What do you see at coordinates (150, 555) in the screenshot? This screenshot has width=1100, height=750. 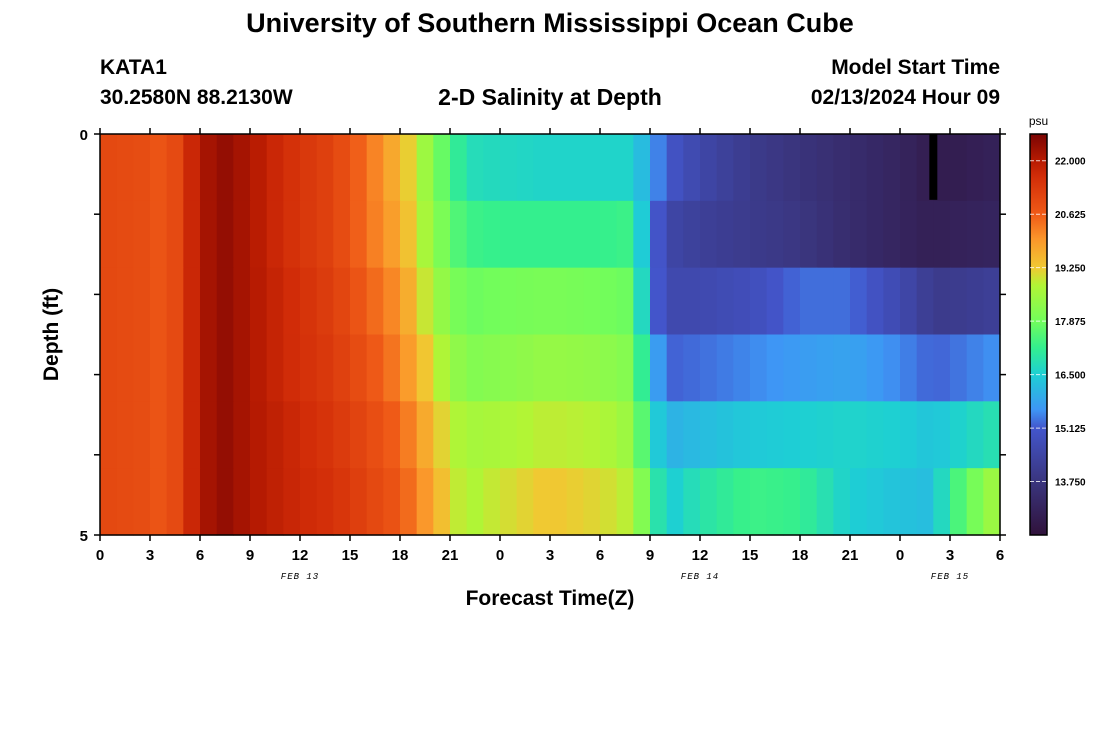 I see `x-tick-label: 3` at bounding box center [150, 555].